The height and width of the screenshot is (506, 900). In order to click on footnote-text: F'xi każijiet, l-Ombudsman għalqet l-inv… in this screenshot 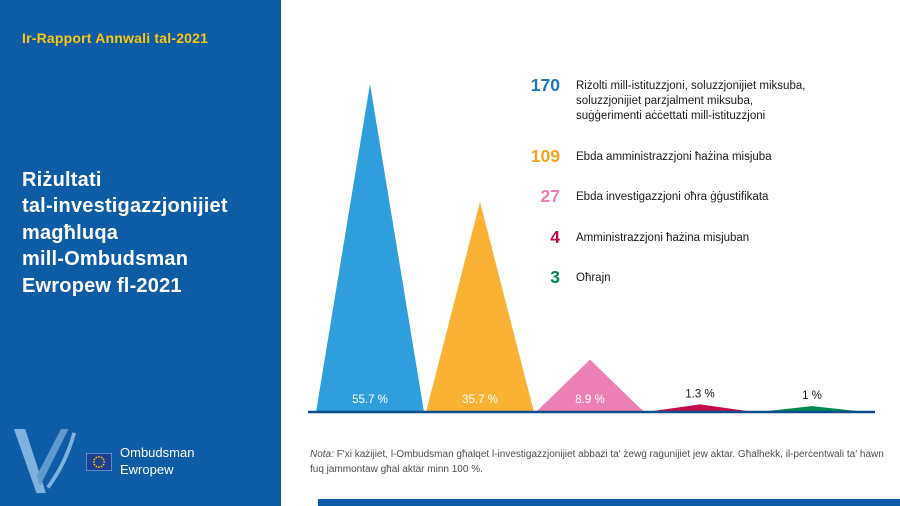, I will do `click(597, 462)`.